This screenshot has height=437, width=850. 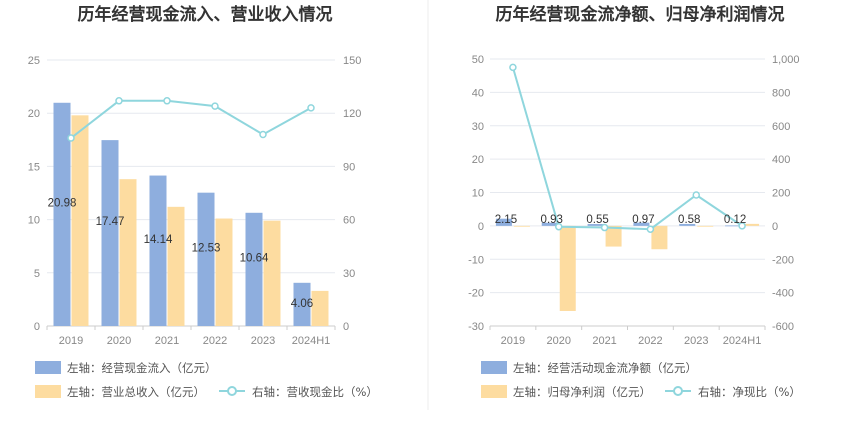 I want to click on left-axis-tick: 5, so click(x=37, y=274).